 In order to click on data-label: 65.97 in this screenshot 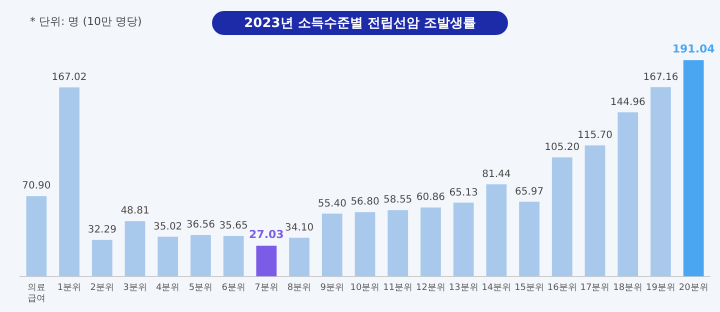, I will do `click(529, 192)`.